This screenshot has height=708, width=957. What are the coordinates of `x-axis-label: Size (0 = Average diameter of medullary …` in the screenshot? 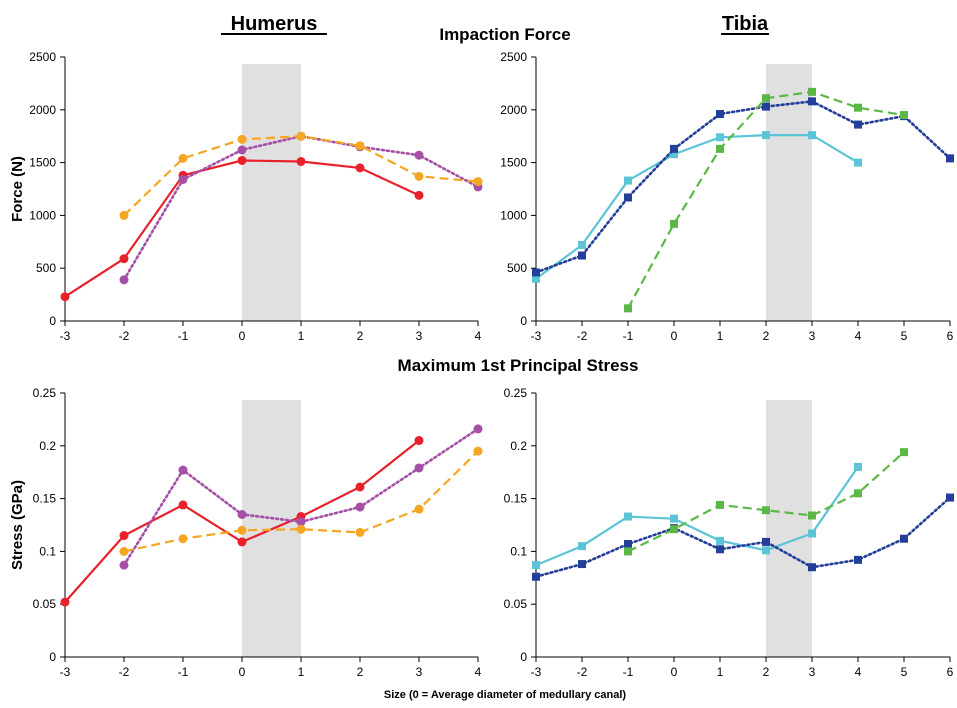 It's located at (505, 695).